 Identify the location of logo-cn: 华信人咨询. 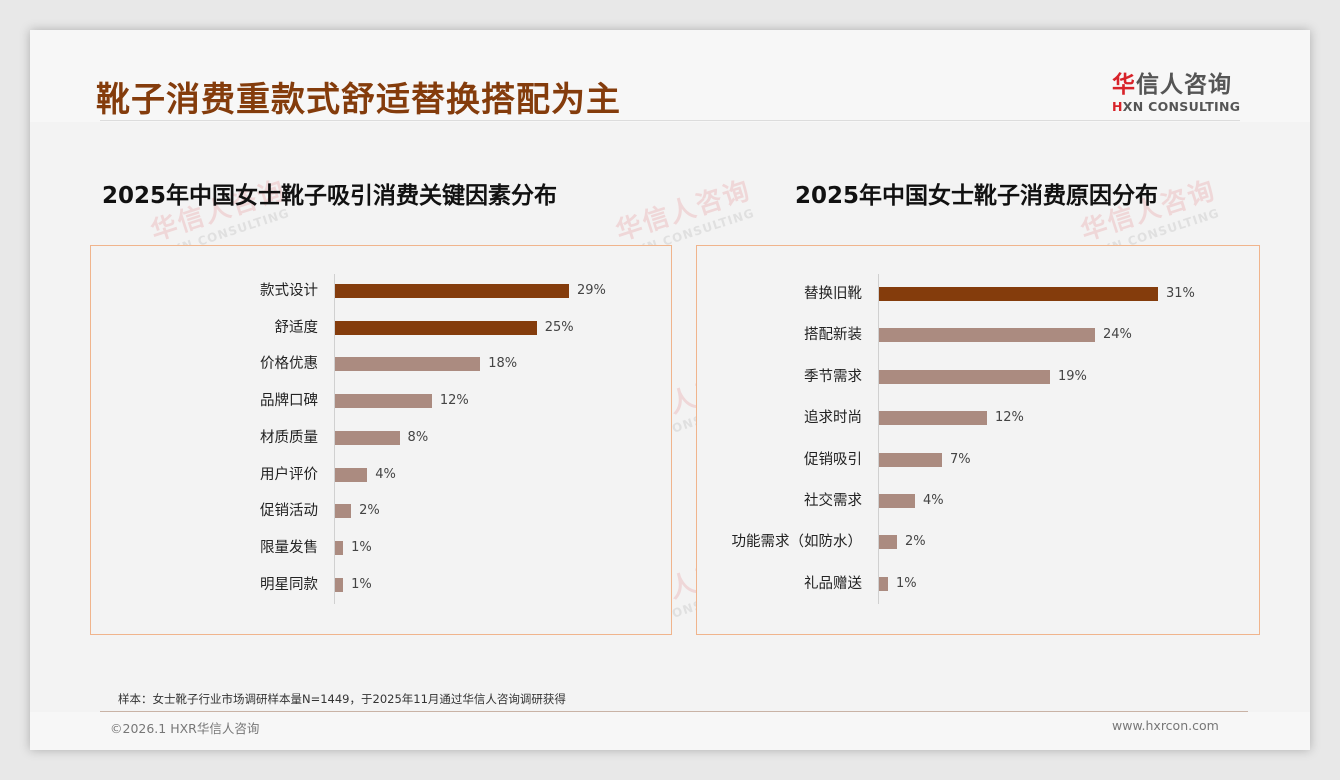
(1177, 82).